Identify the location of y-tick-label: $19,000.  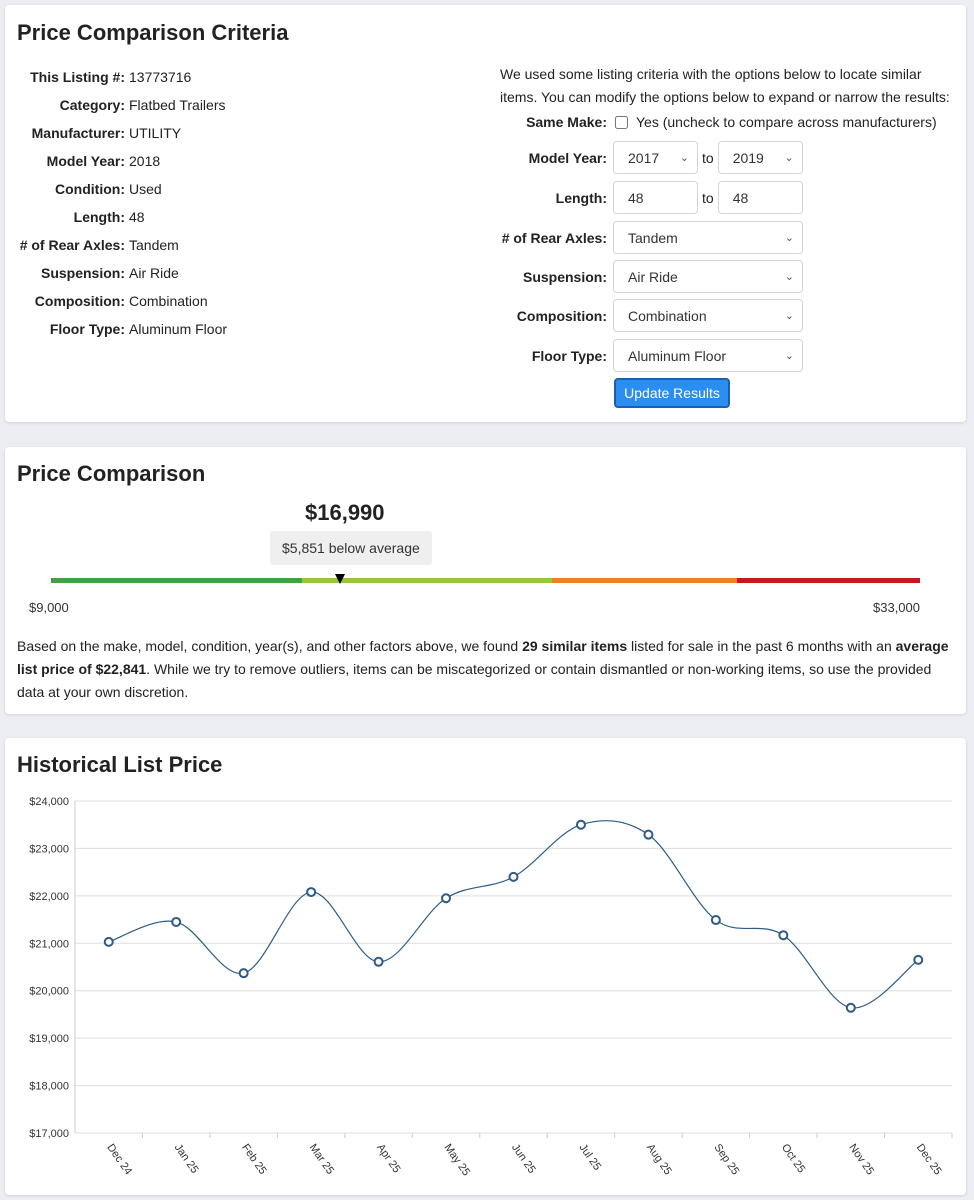
(49, 1039).